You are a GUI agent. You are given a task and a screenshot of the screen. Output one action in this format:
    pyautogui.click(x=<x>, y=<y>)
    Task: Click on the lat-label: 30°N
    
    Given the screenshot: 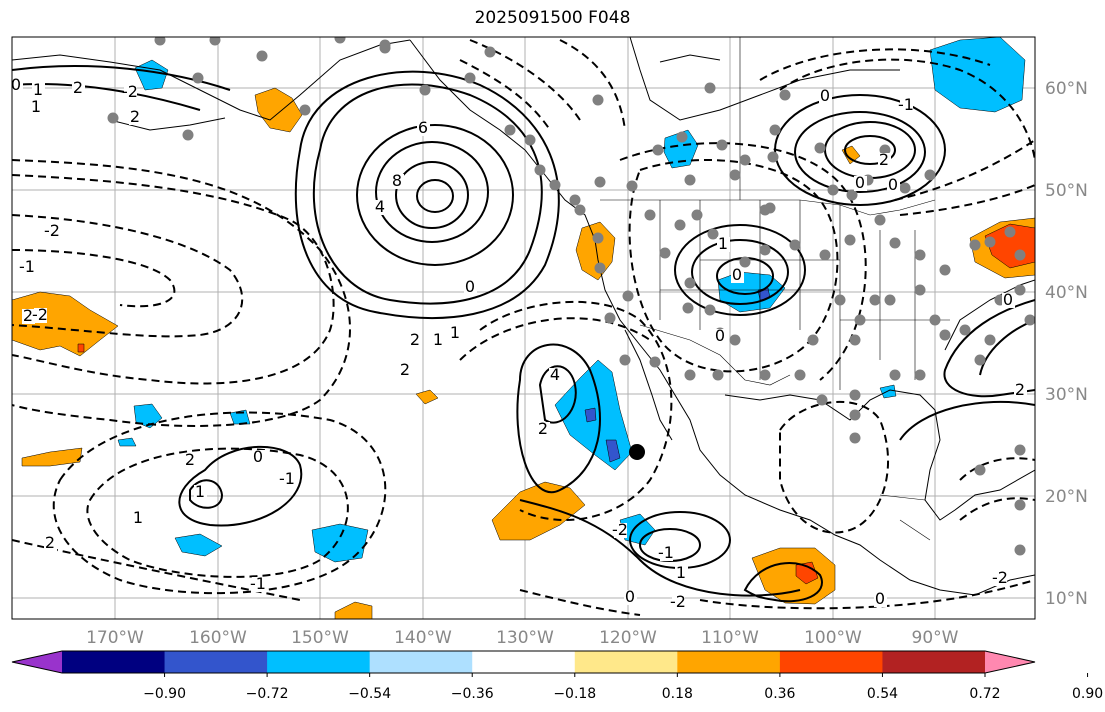 What is the action you would take?
    pyautogui.click(x=1066, y=395)
    